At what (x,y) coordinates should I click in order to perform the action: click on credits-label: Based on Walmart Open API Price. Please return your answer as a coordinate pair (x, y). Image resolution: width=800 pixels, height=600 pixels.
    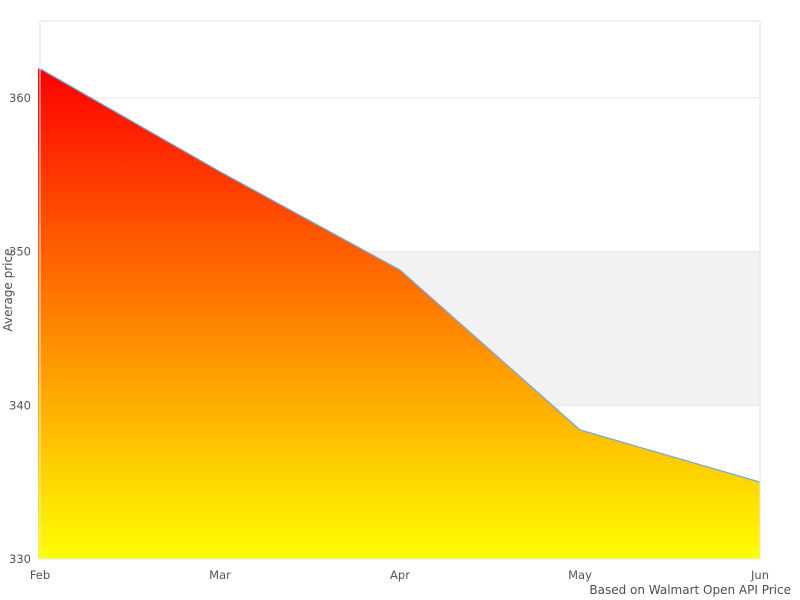
    Looking at the image, I should click on (690, 590).